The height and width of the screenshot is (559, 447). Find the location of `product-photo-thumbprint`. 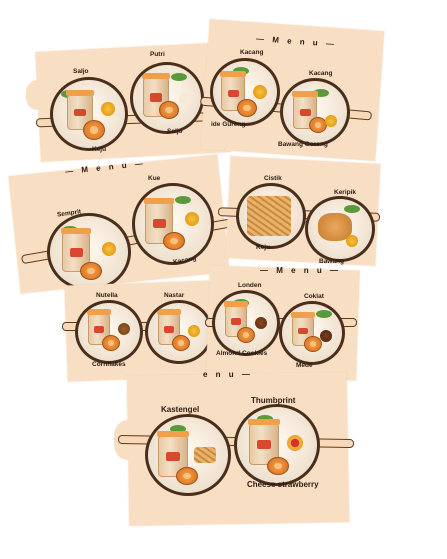

product-photo-thumbprint is located at coordinates (277, 445).